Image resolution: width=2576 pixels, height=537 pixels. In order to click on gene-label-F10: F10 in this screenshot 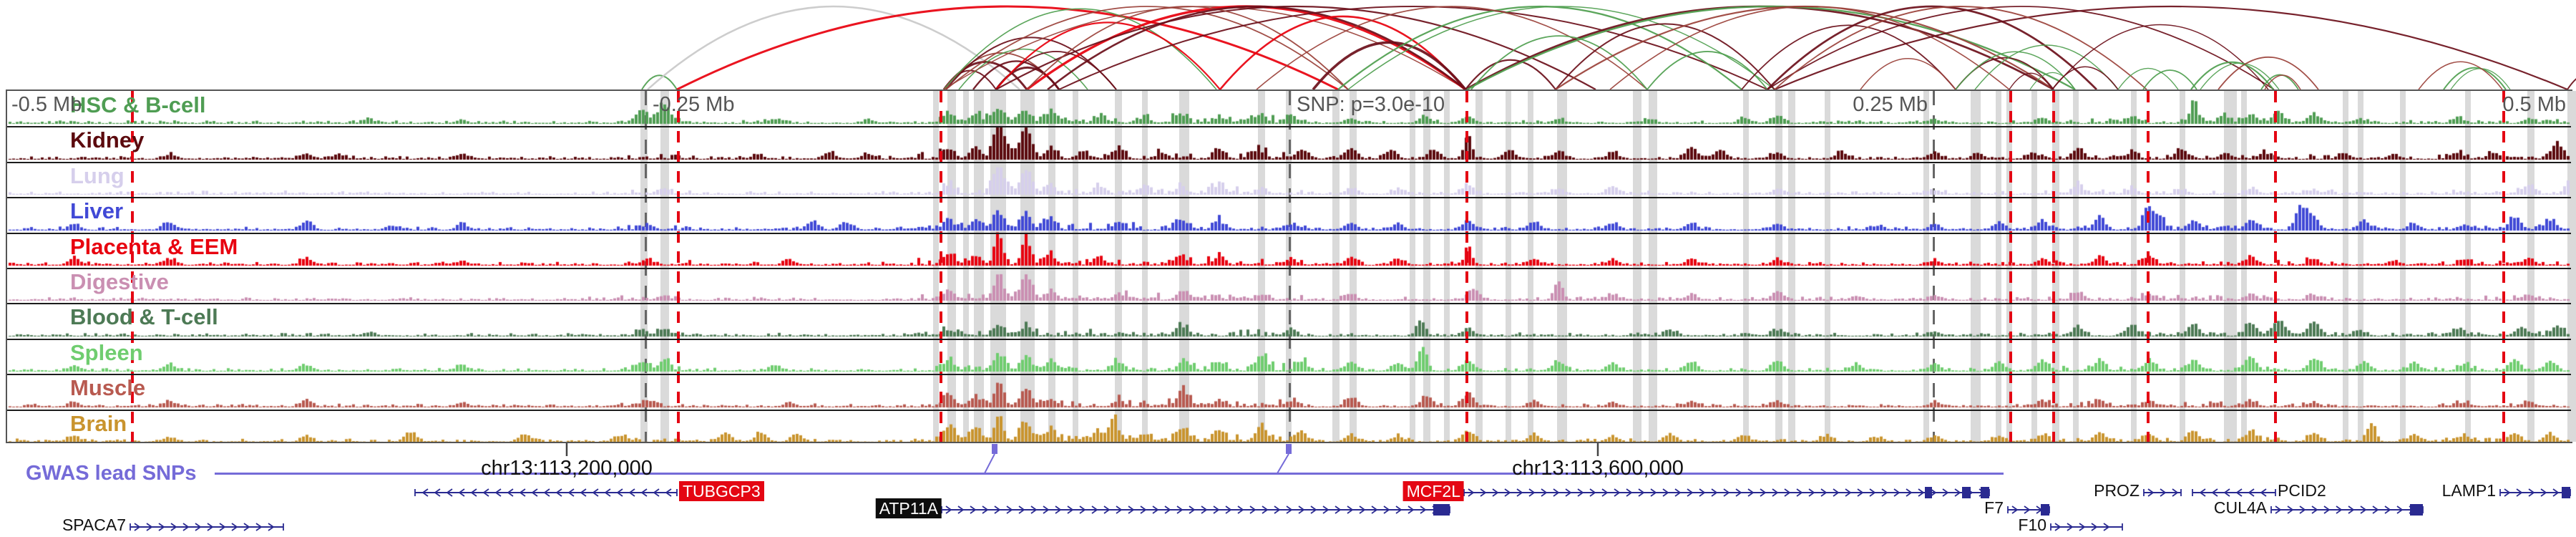, I will do `click(2032, 525)`.